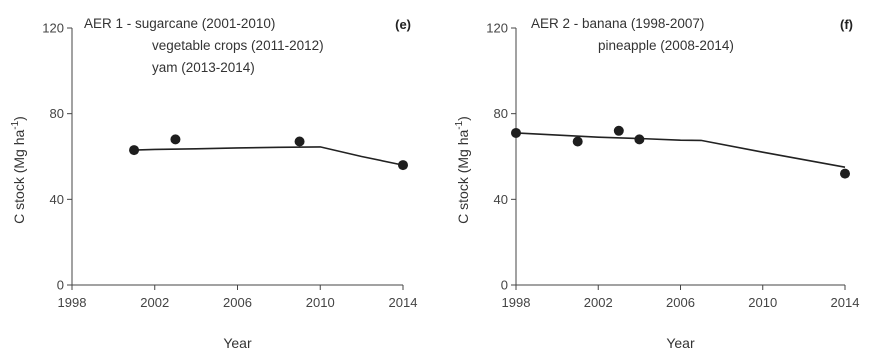 The width and height of the screenshot is (872, 354). I want to click on panel-1-y-tick-label: 40, so click(57, 199).